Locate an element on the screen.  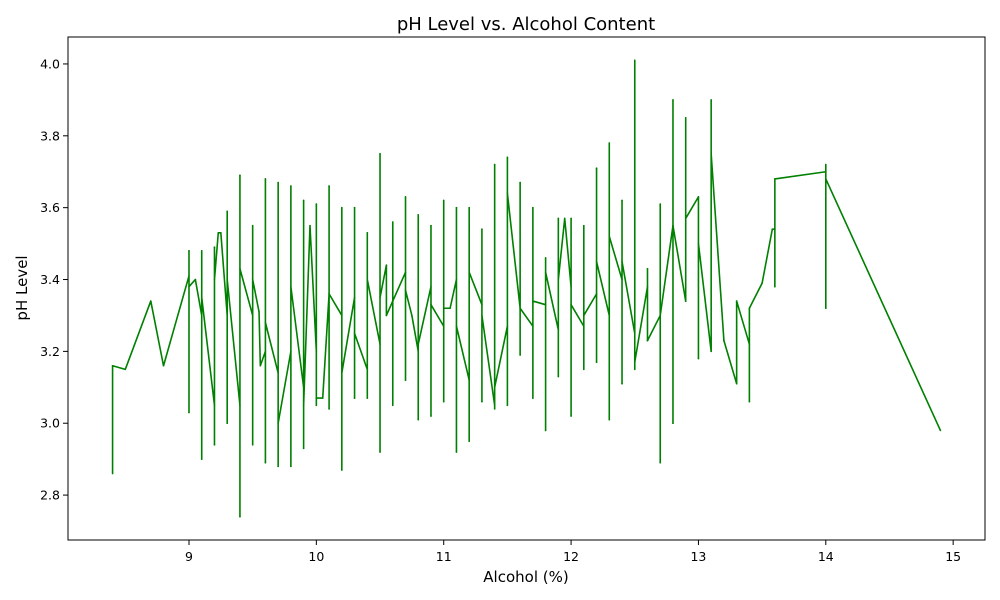
x-tick-label: 9 is located at coordinates (189, 556).